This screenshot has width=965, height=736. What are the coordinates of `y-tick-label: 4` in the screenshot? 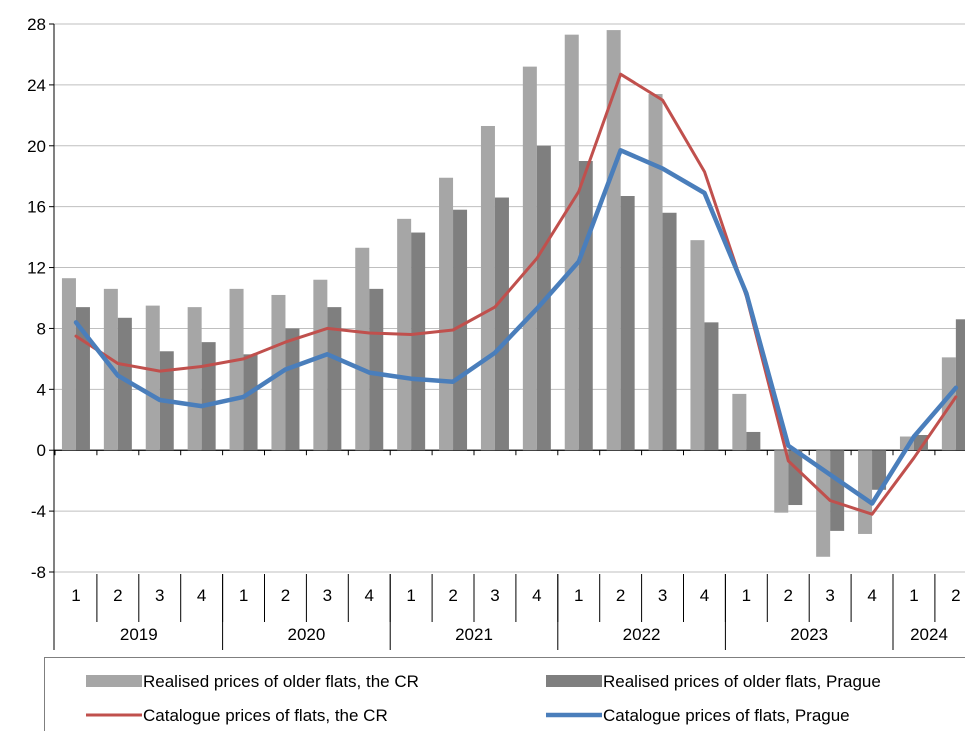 It's located at (41, 389).